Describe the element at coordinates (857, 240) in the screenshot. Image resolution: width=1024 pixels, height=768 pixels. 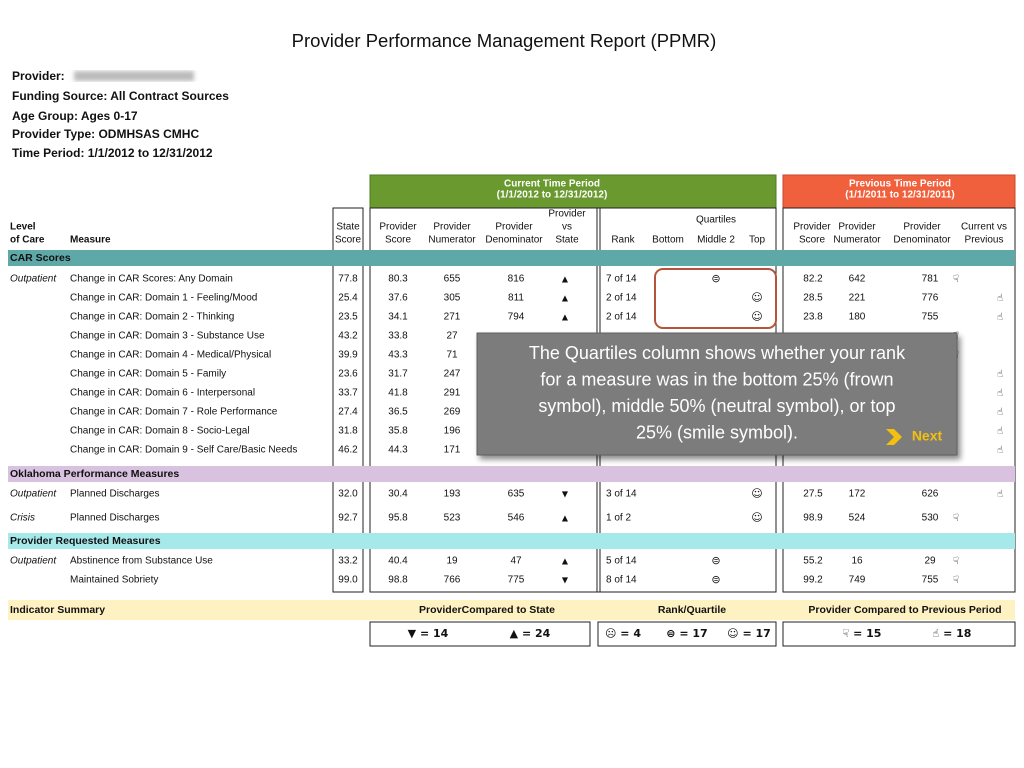
I see `column-header: Numerator` at that location.